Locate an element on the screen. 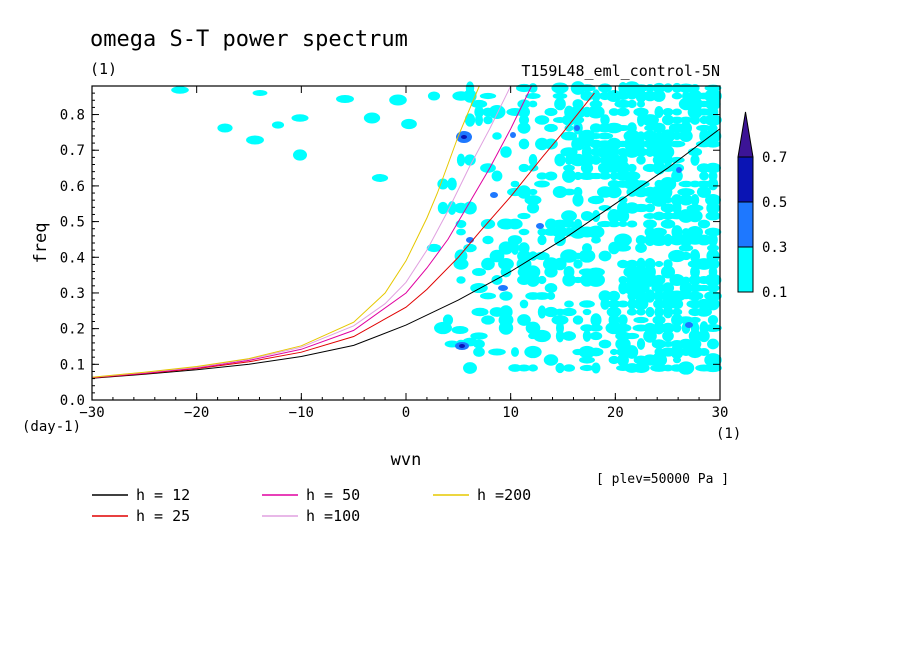 The height and width of the screenshot is (654, 904). y-tick-label: 0.0 is located at coordinates (72, 401).